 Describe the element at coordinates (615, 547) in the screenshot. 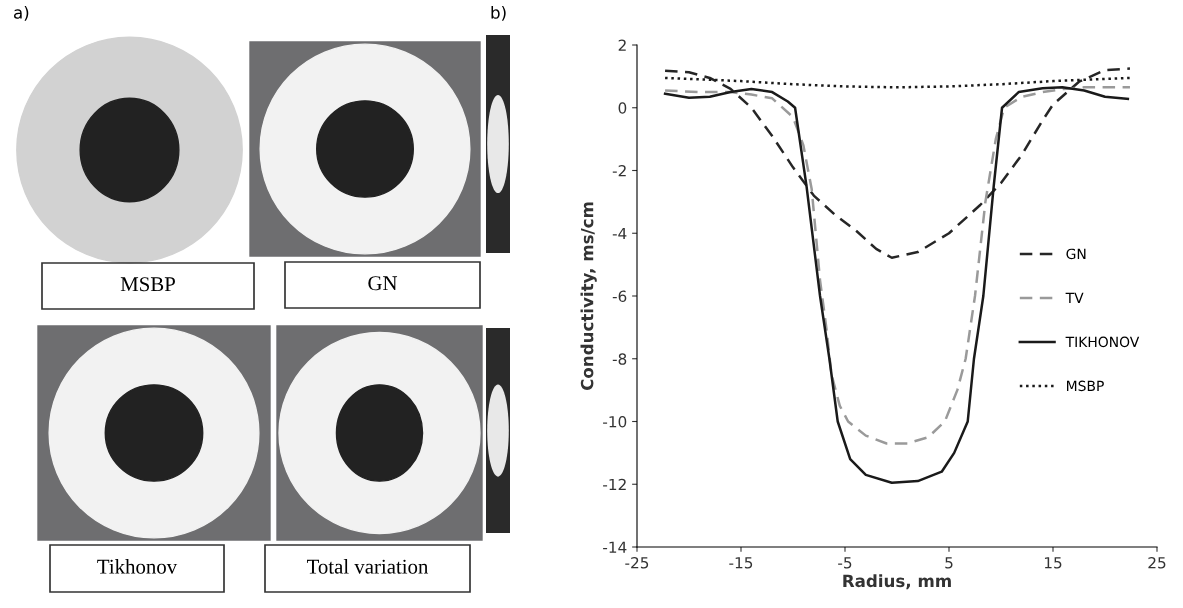

I see `y-tick-label: -14` at that location.